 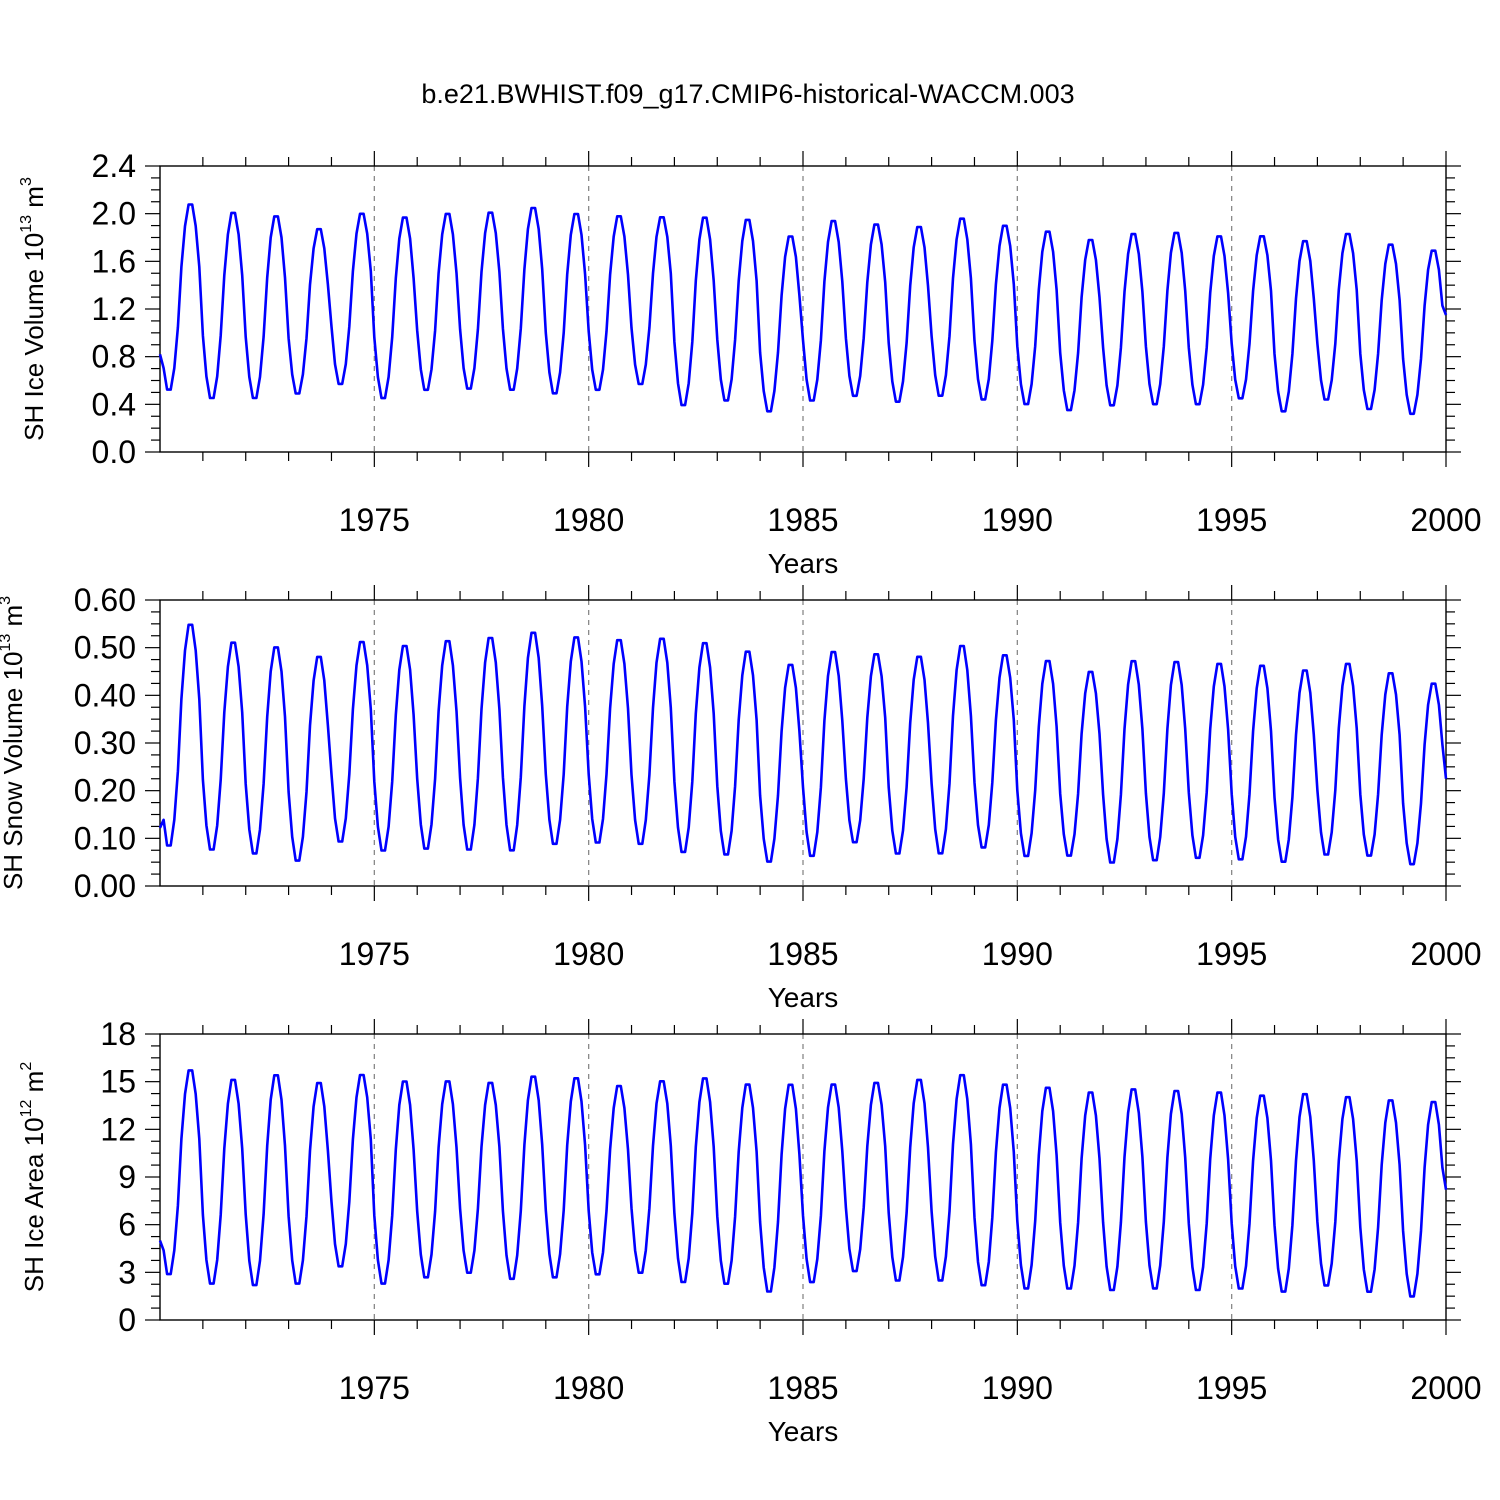 I want to click on y-tick-label: 0.00, so click(x=105, y=886).